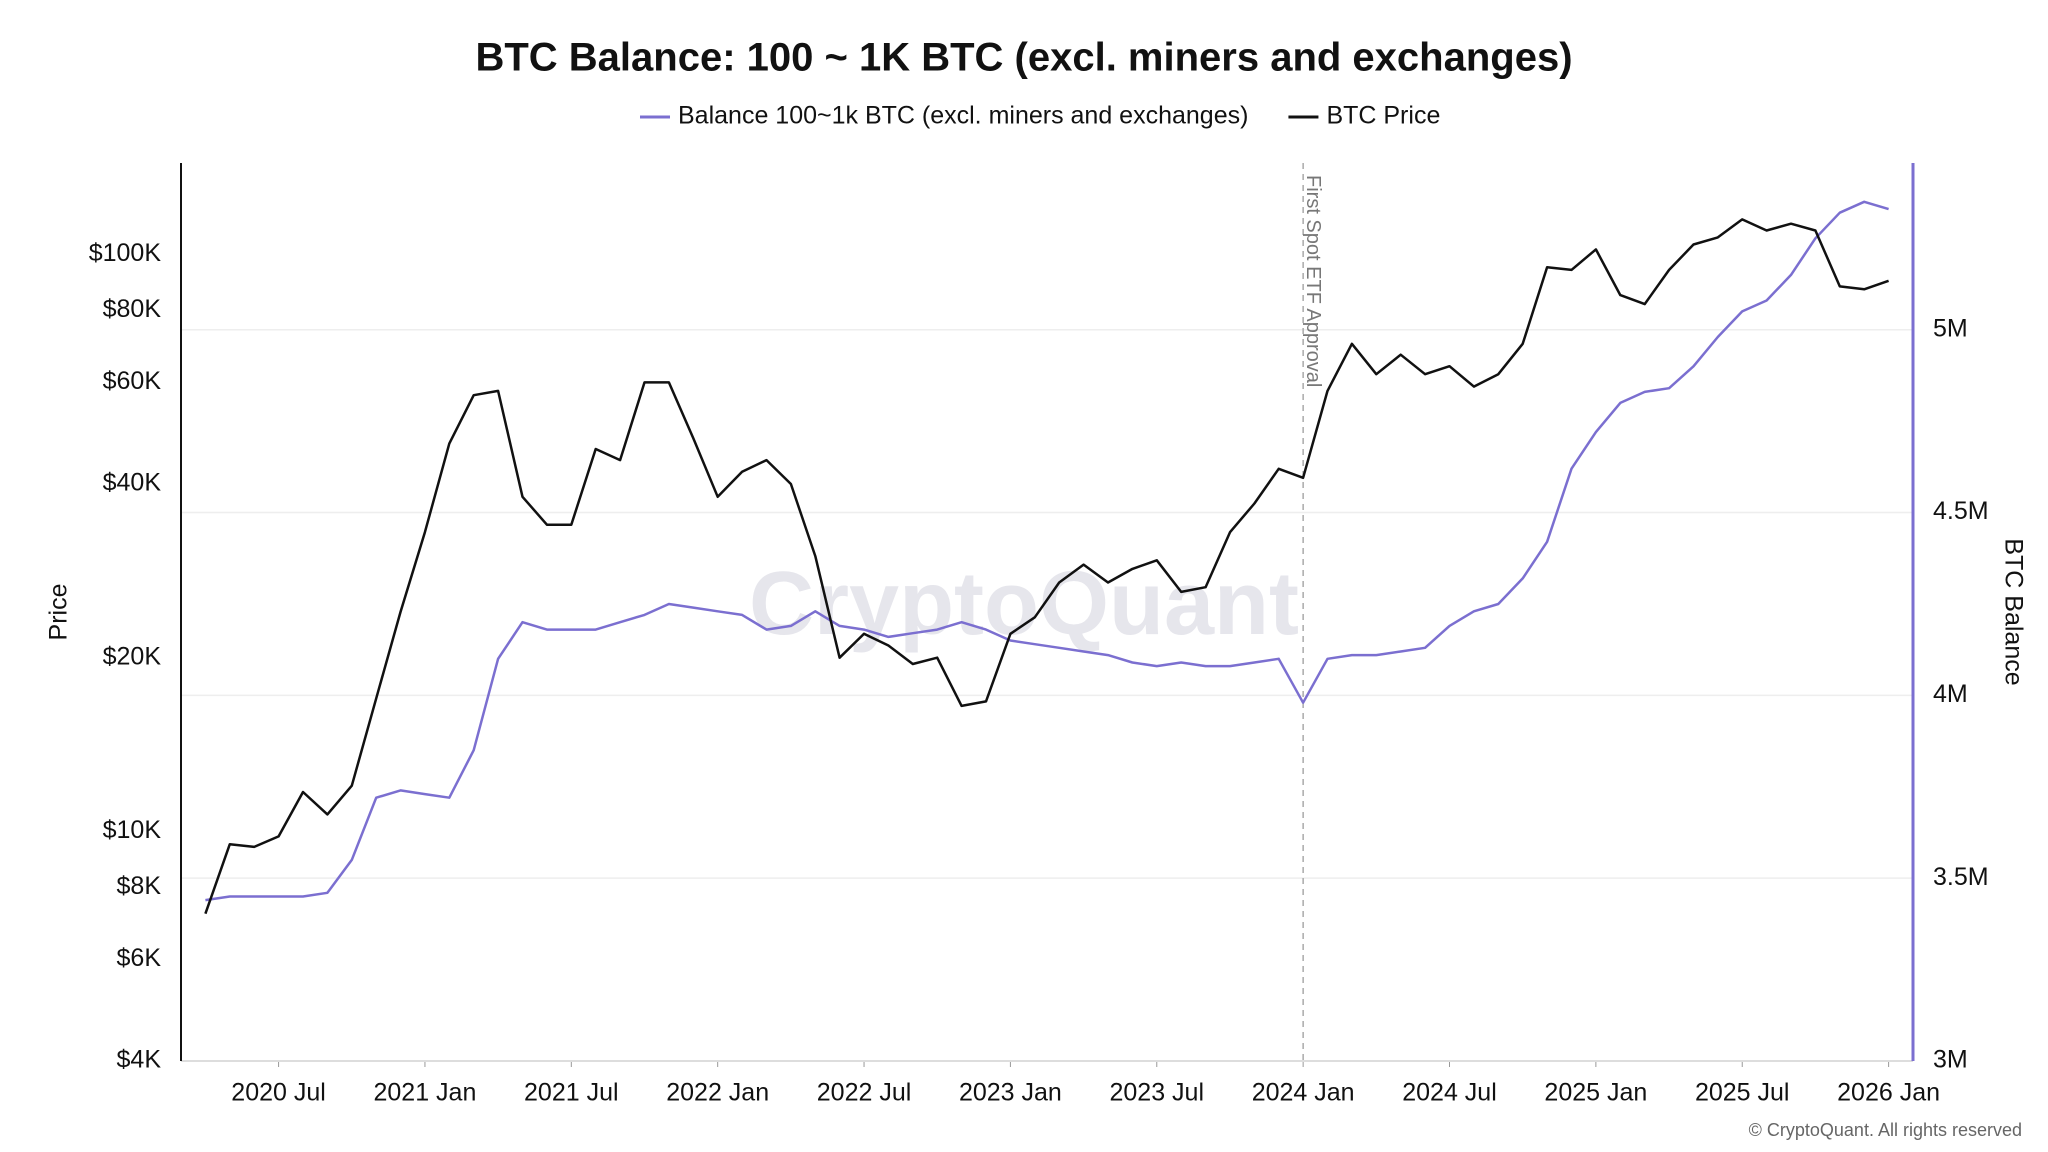  I want to click on y2-tick-label: 3.5M, so click(1961, 877).